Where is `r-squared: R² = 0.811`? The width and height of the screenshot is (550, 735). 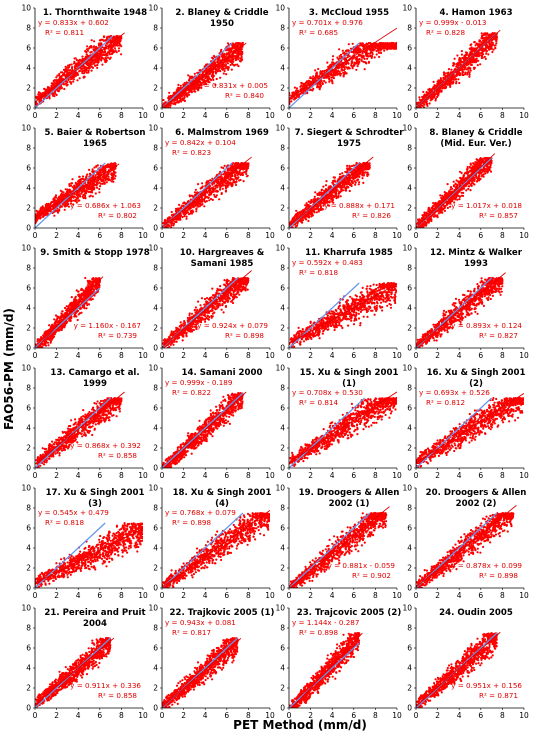 r-squared: R² = 0.811 is located at coordinates (64, 32).